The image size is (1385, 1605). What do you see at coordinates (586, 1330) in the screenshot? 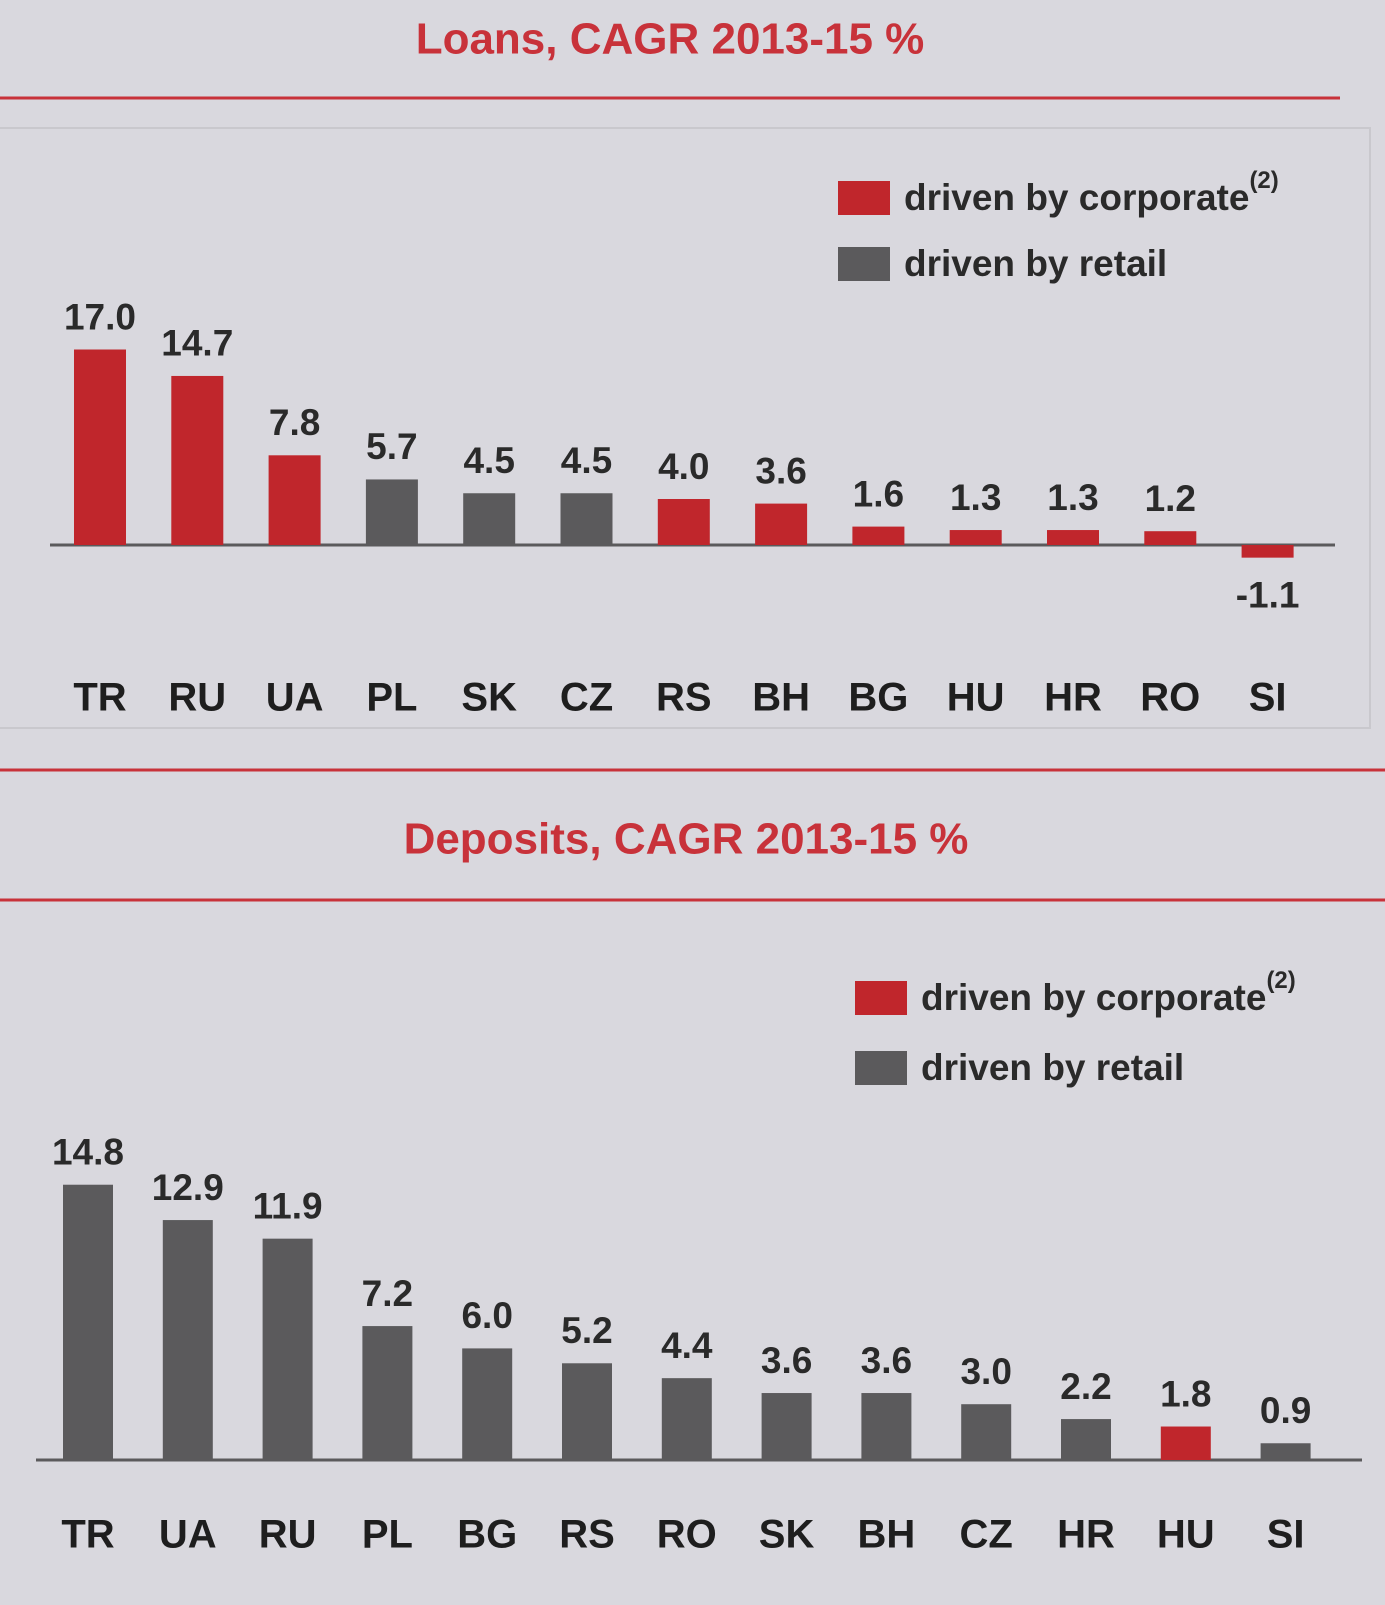
I see `value-label: 5.2` at bounding box center [586, 1330].